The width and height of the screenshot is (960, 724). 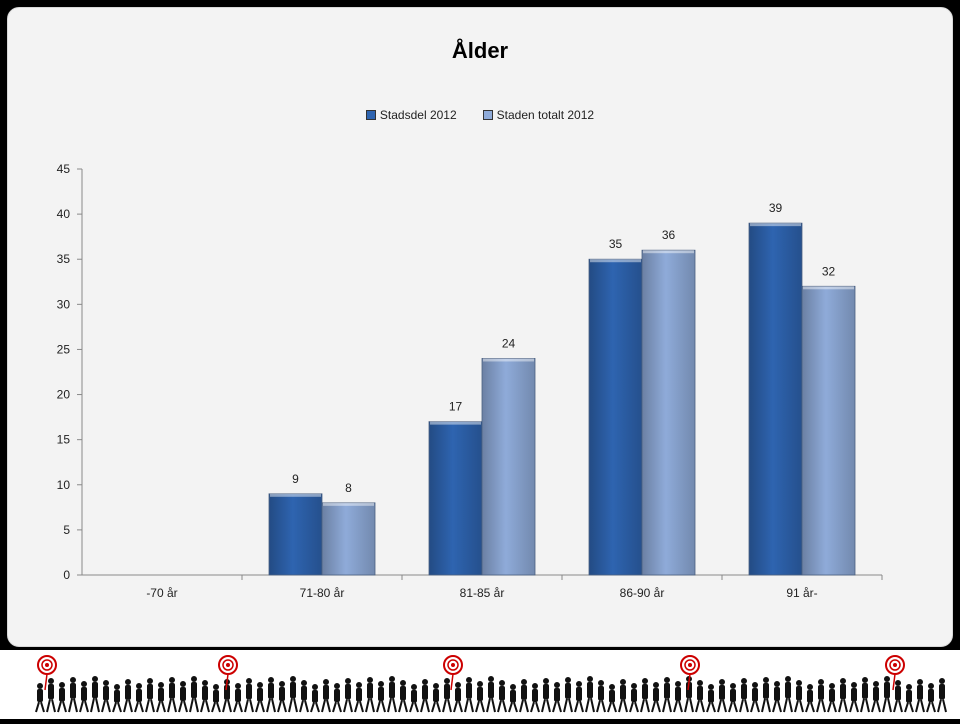 What do you see at coordinates (829, 271) in the screenshot?
I see `data-label: 32` at bounding box center [829, 271].